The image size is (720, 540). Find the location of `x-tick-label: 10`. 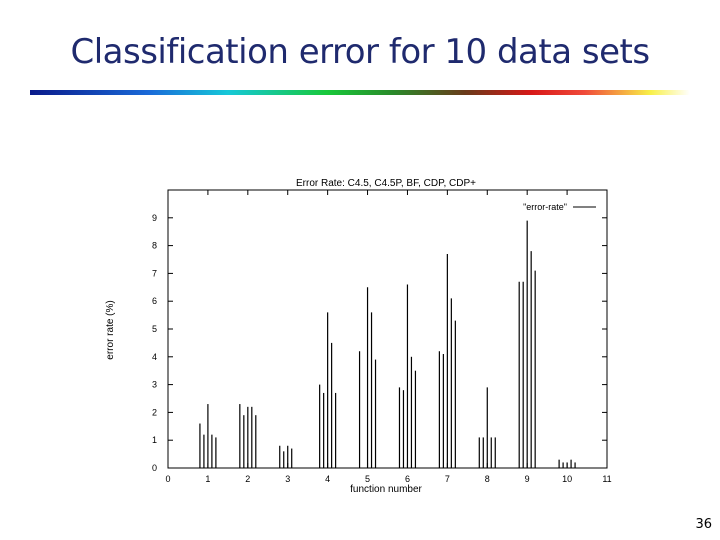

x-tick-label: 10 is located at coordinates (567, 479).